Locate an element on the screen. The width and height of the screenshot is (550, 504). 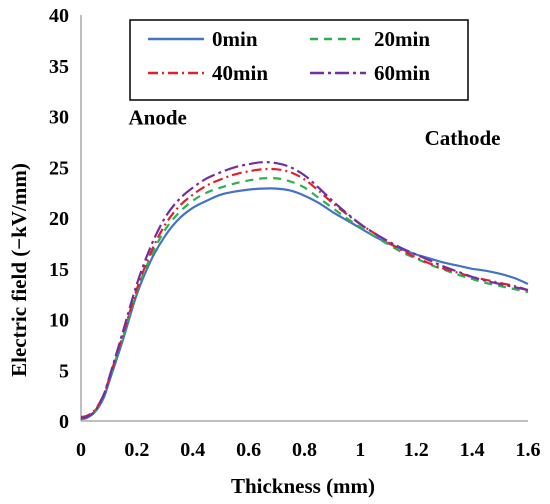
x-tick-label: 0 is located at coordinates (81, 450).